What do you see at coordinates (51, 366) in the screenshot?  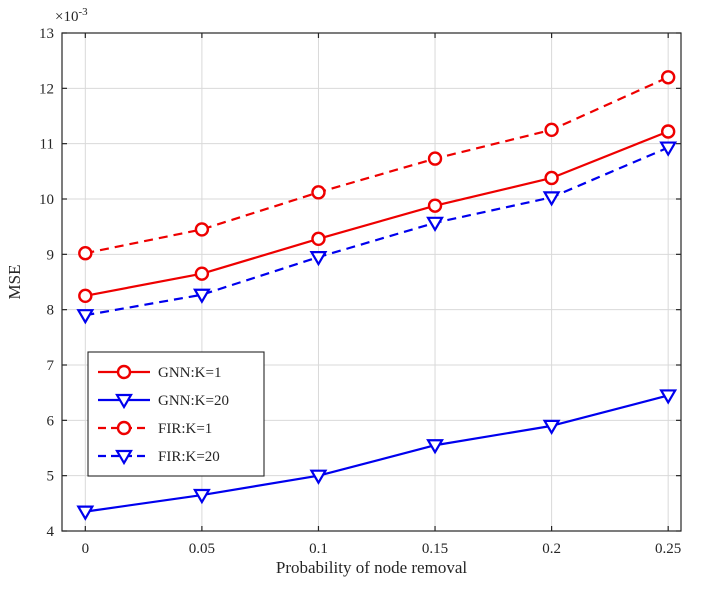 I see `y-tick-label: 7` at bounding box center [51, 366].